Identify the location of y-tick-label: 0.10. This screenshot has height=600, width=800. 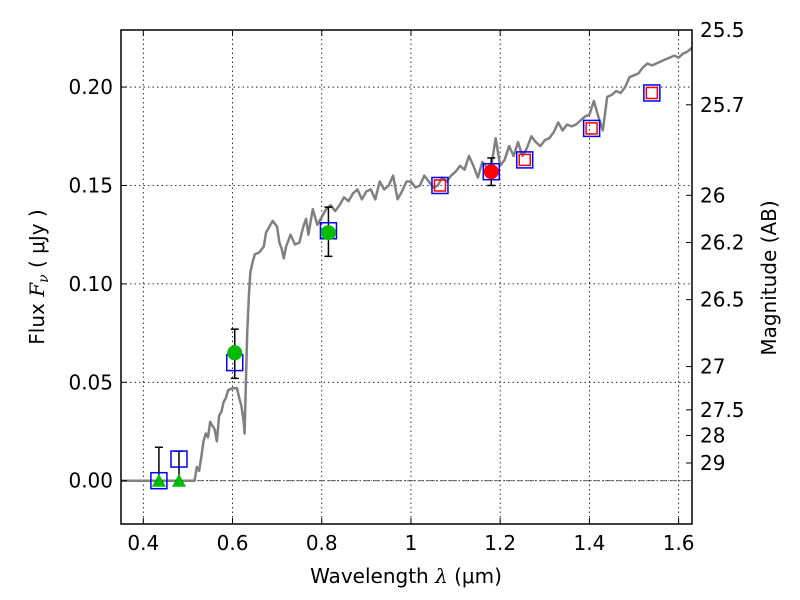
(90, 284).